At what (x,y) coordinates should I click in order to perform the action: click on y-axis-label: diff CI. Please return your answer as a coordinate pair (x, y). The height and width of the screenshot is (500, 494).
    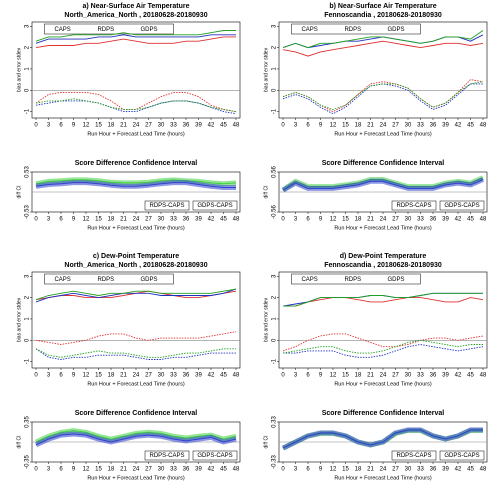
    Looking at the image, I should click on (19, 192).